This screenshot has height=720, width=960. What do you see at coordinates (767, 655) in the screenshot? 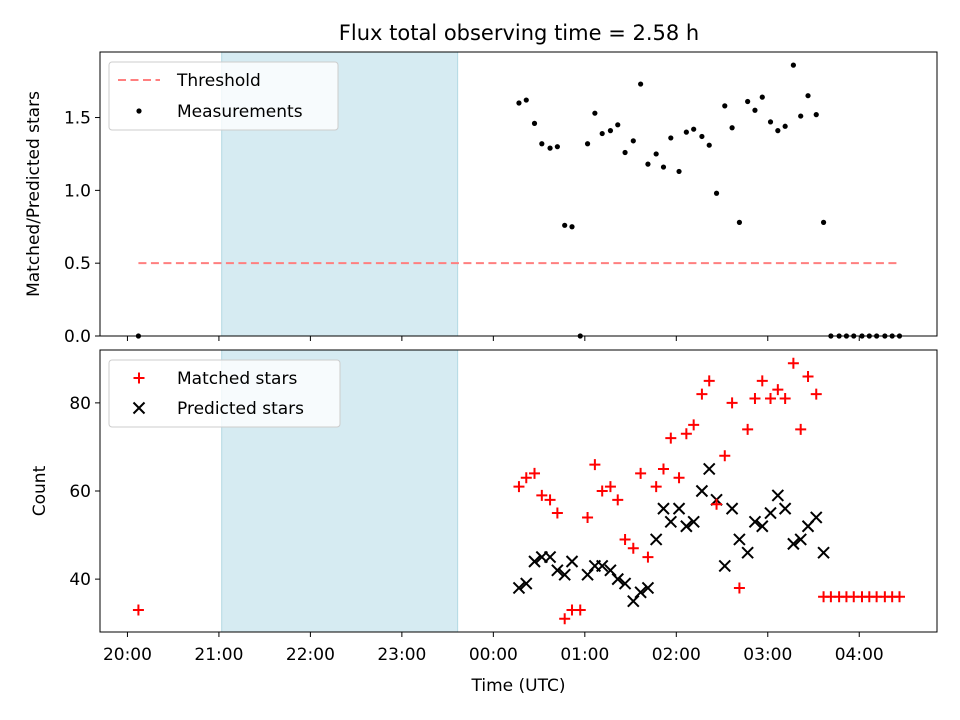
I see `x-tick-label: 03:00` at bounding box center [767, 655].